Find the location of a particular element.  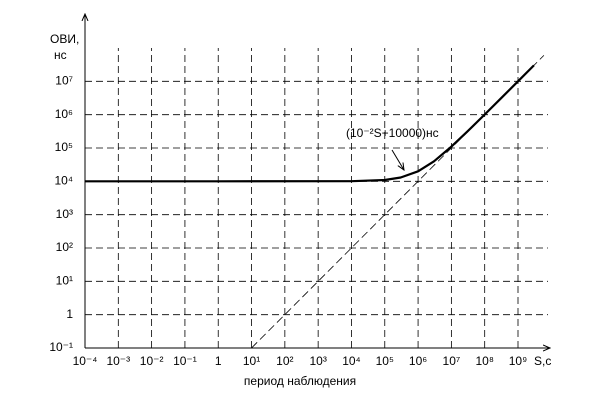

x-tick-label: 10⁻¹ is located at coordinates (185, 361).